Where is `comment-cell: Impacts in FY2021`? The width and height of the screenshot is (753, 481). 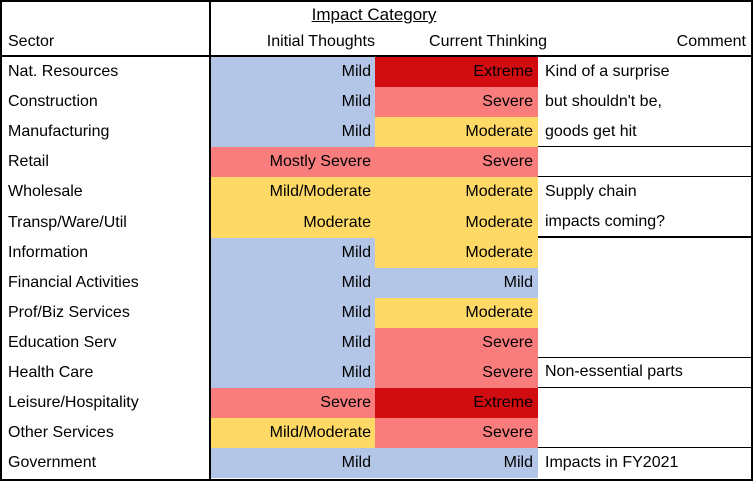 comment-cell: Impacts in FY2021 is located at coordinates (612, 463).